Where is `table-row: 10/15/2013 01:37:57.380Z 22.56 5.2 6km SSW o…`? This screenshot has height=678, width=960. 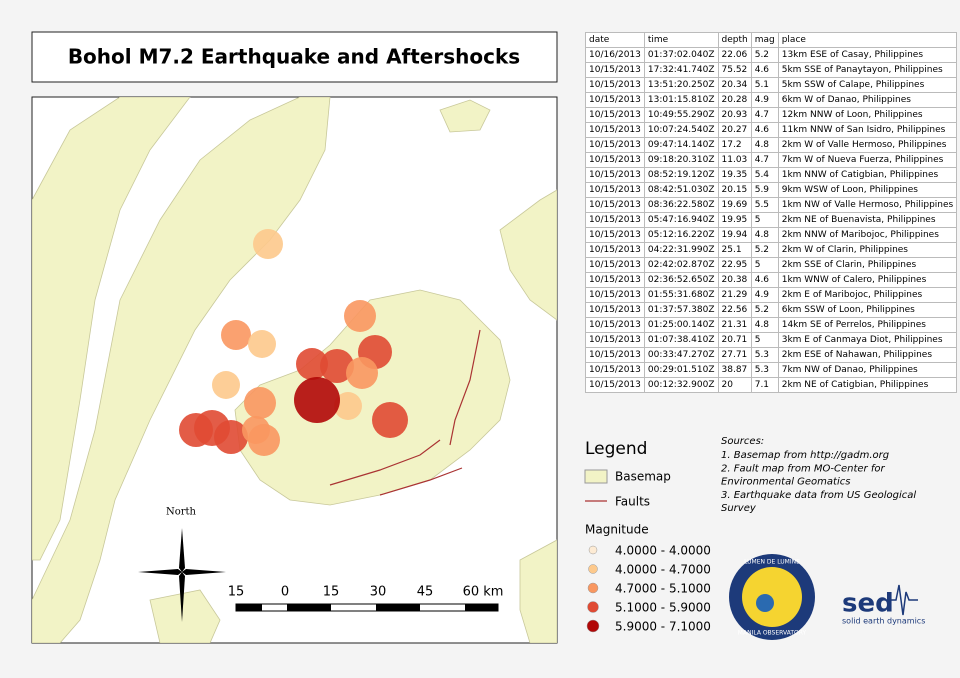 table-row: 10/15/2013 01:37:57.380Z 22.56 5.2 6km SSW o… is located at coordinates (771, 310).